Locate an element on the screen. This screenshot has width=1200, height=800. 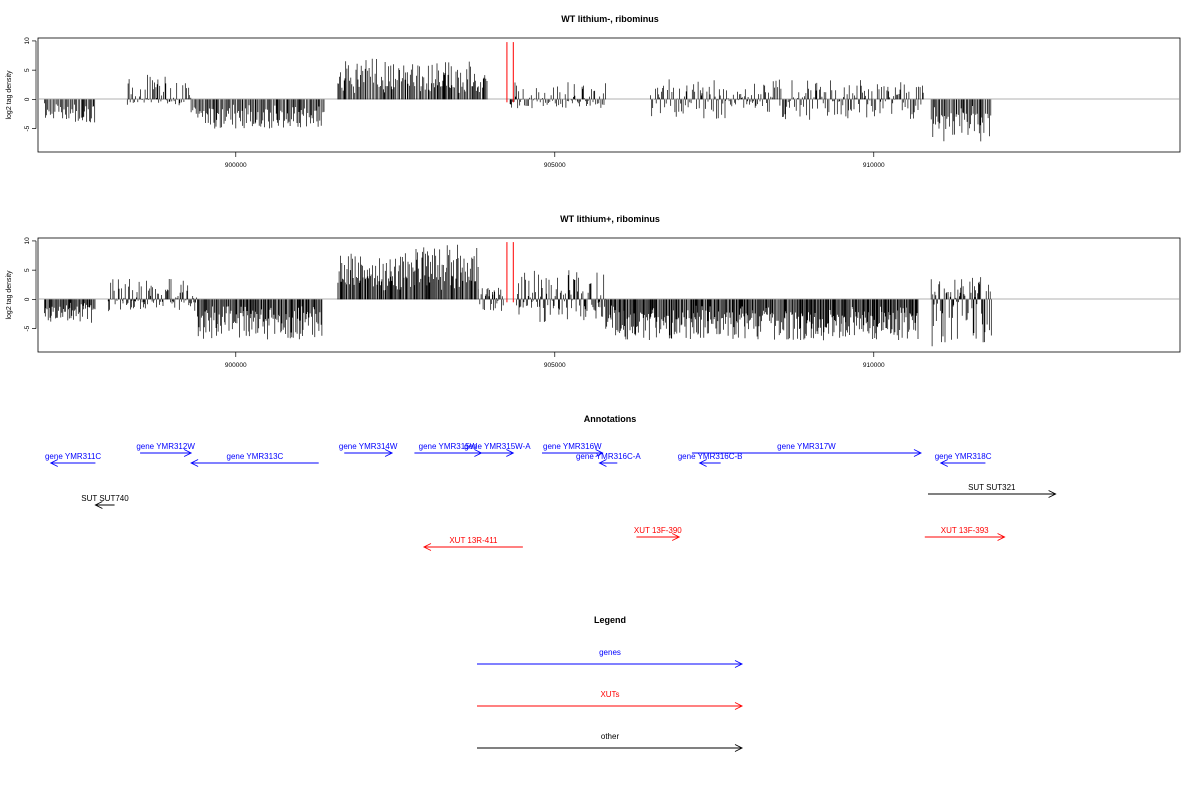
annotation-feature: gene YMR315W-A is located at coordinates (497, 449).